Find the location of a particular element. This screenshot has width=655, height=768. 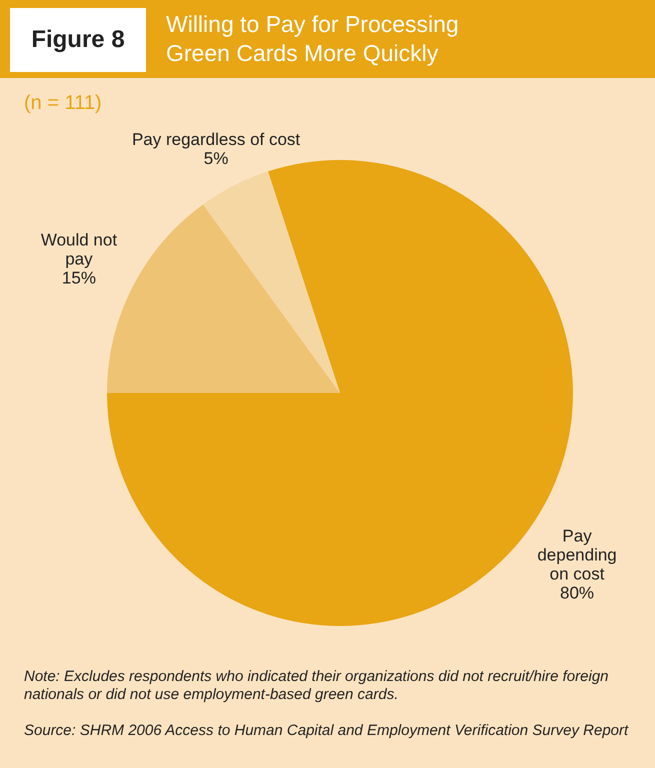

slice-label: Pay regardless of cost is located at coordinates (216, 139).